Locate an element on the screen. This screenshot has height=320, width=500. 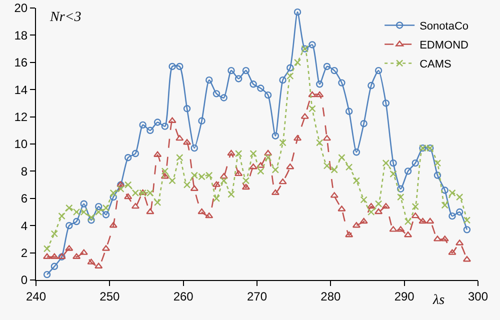
y-tick-label: 6 is located at coordinates (24, 199).